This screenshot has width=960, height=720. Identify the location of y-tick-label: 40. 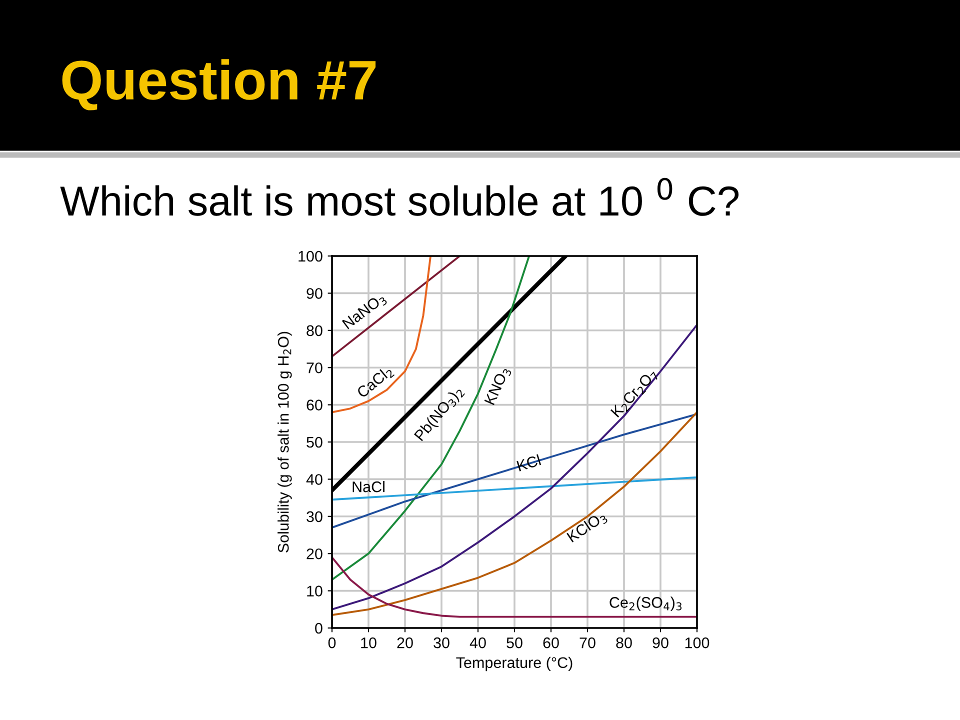
(314, 479).